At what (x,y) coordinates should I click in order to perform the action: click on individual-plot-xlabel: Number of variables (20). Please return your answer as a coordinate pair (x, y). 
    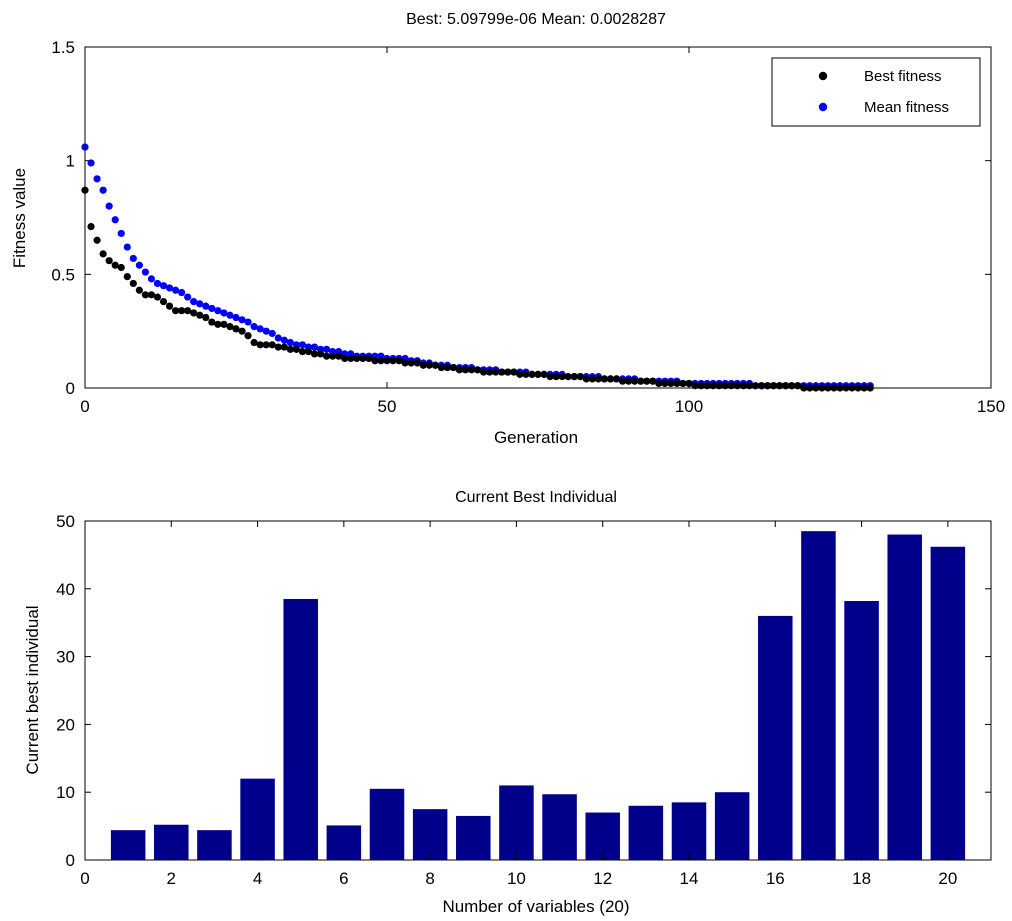
    Looking at the image, I should click on (535, 906).